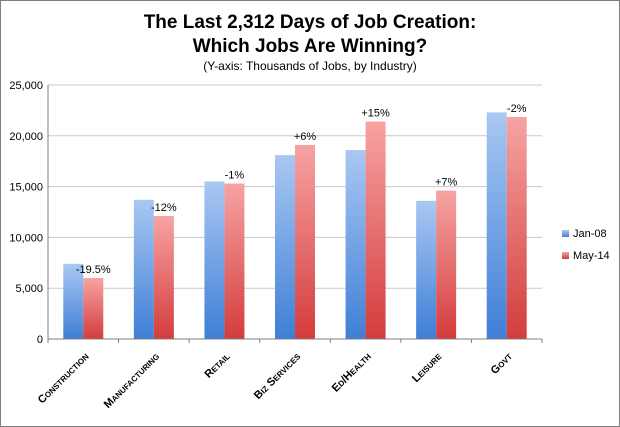 The width and height of the screenshot is (620, 427). Describe the element at coordinates (132, 381) in the screenshot. I see `x-category-label: Manufacturing` at that location.